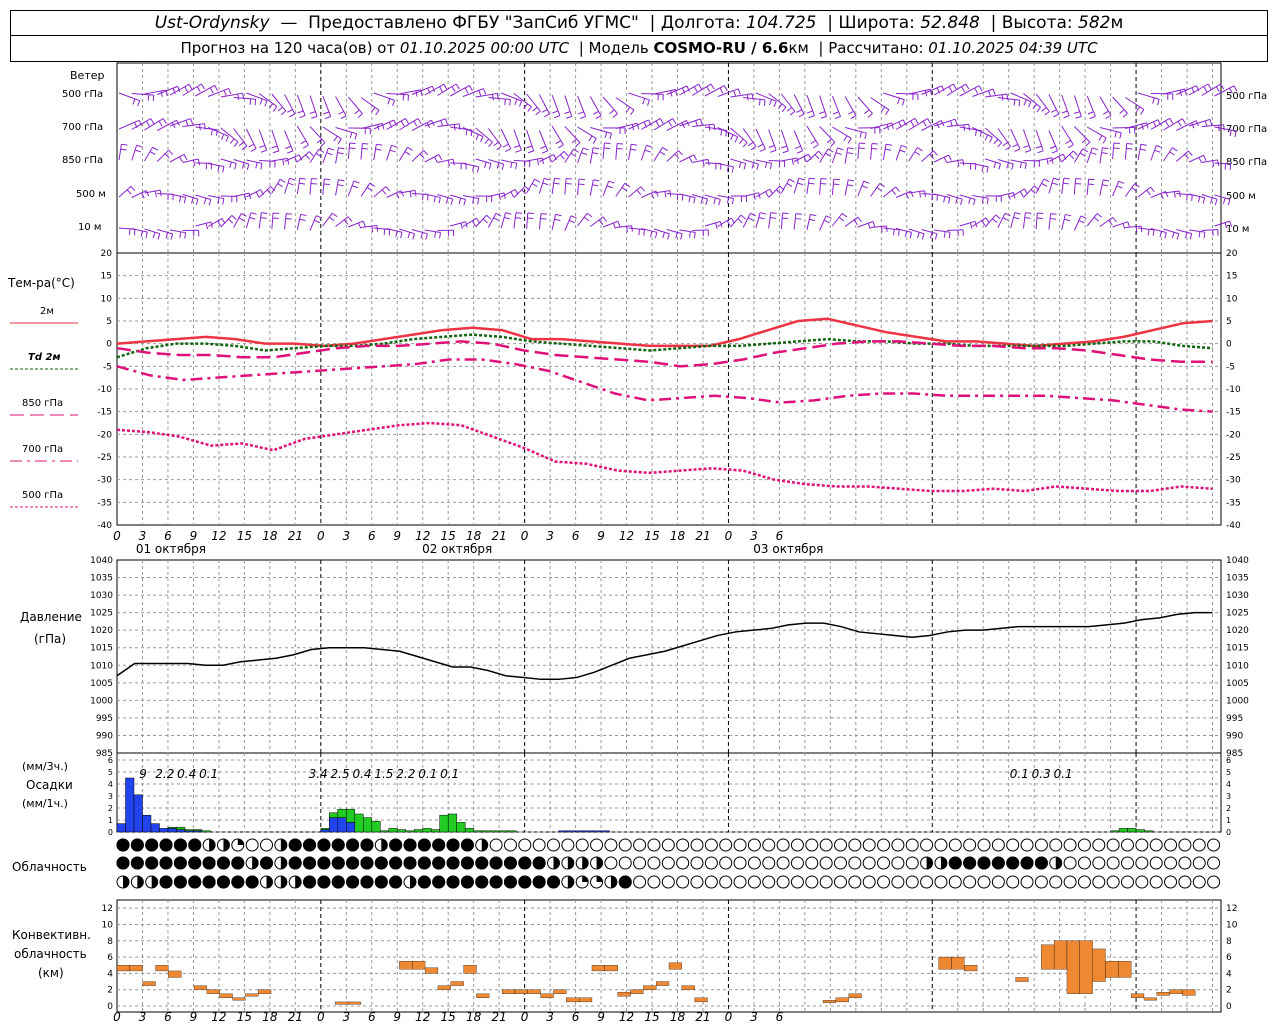 The image size is (1280, 1024). Describe the element at coordinates (104, 526) in the screenshot. I see `temp-ytick-left: -40` at that location.